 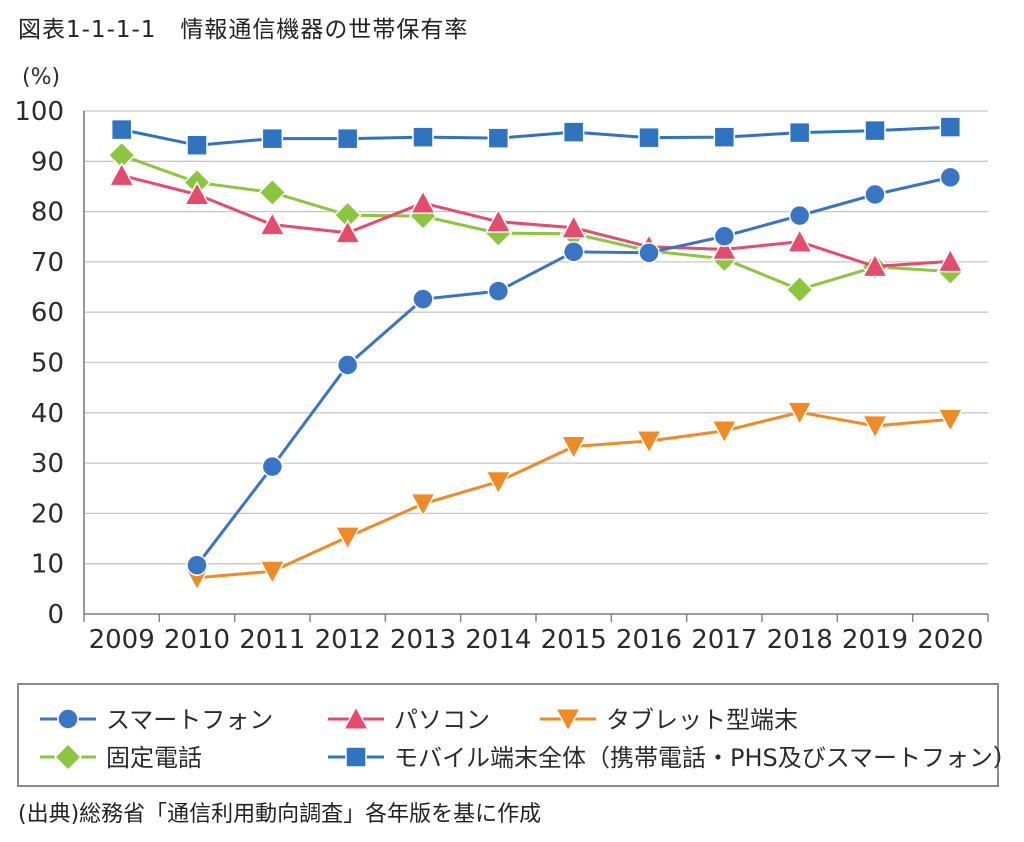 I want to click on data-point-smartphone-2013, so click(x=423, y=299).